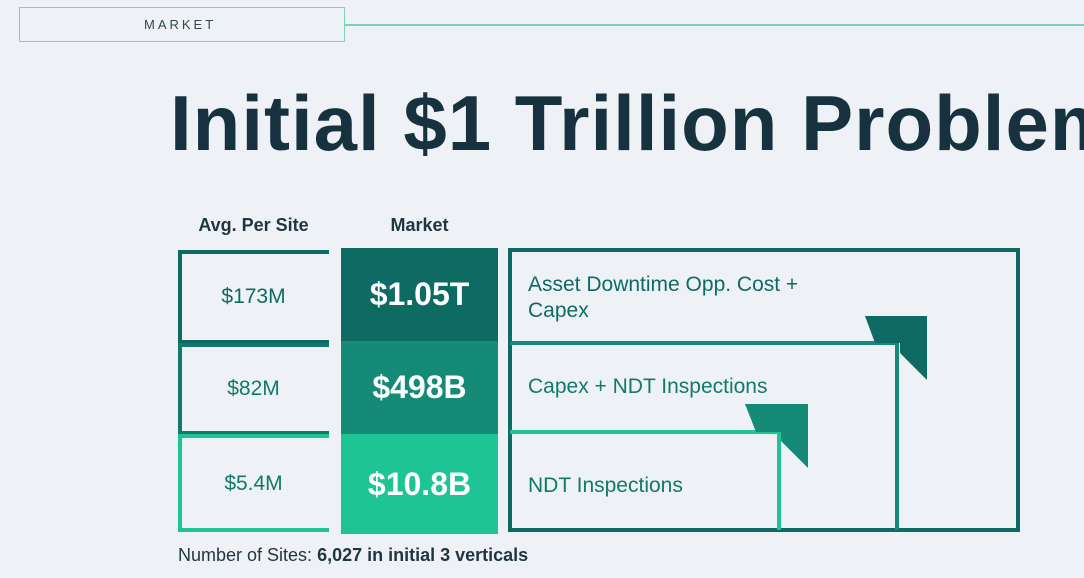  What do you see at coordinates (627, 123) in the screenshot?
I see `page-title: Initial $1 Trillion Problem` at bounding box center [627, 123].